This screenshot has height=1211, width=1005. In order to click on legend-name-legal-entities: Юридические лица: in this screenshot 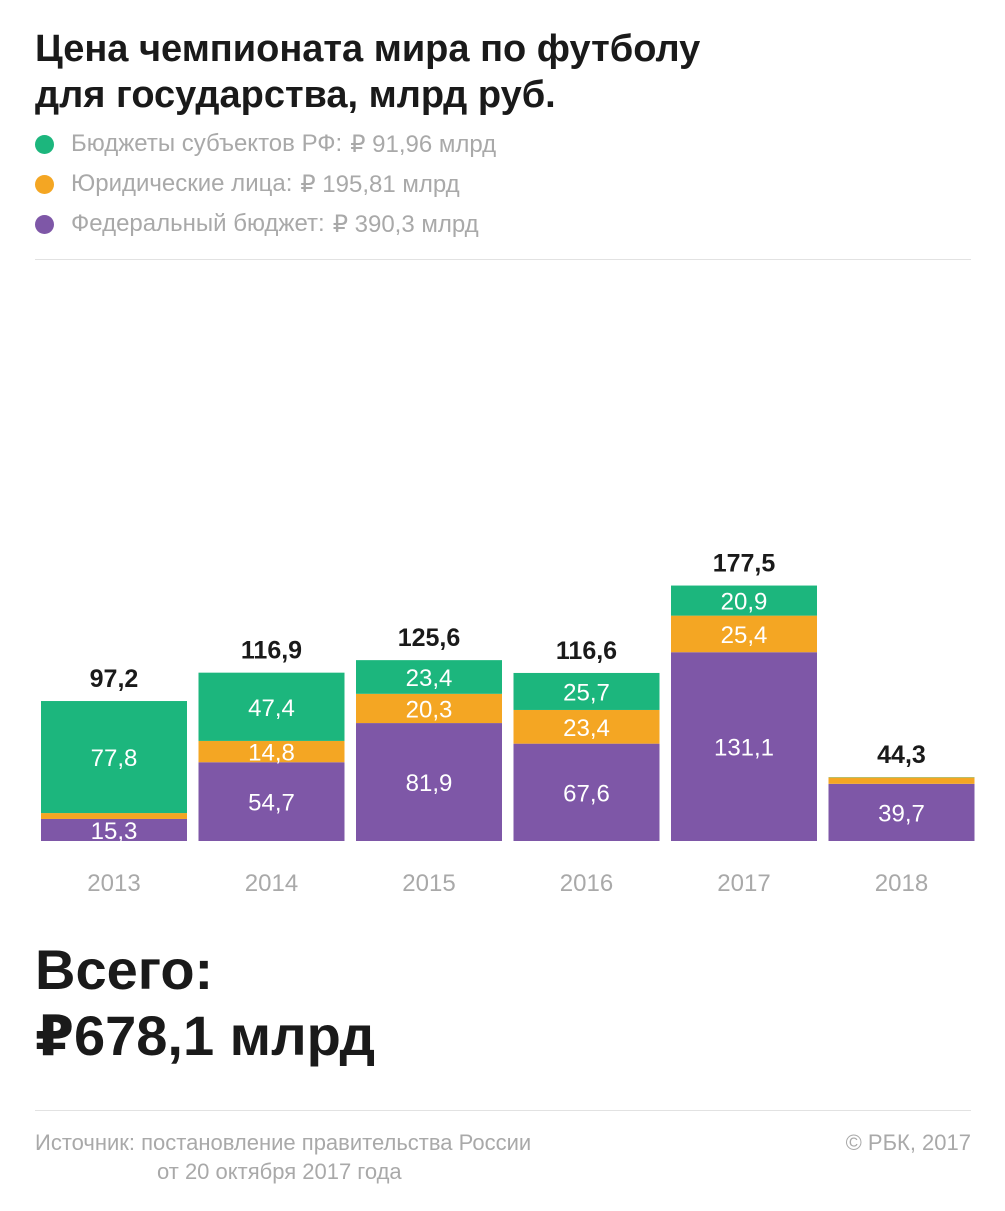, I will do `click(182, 183)`.